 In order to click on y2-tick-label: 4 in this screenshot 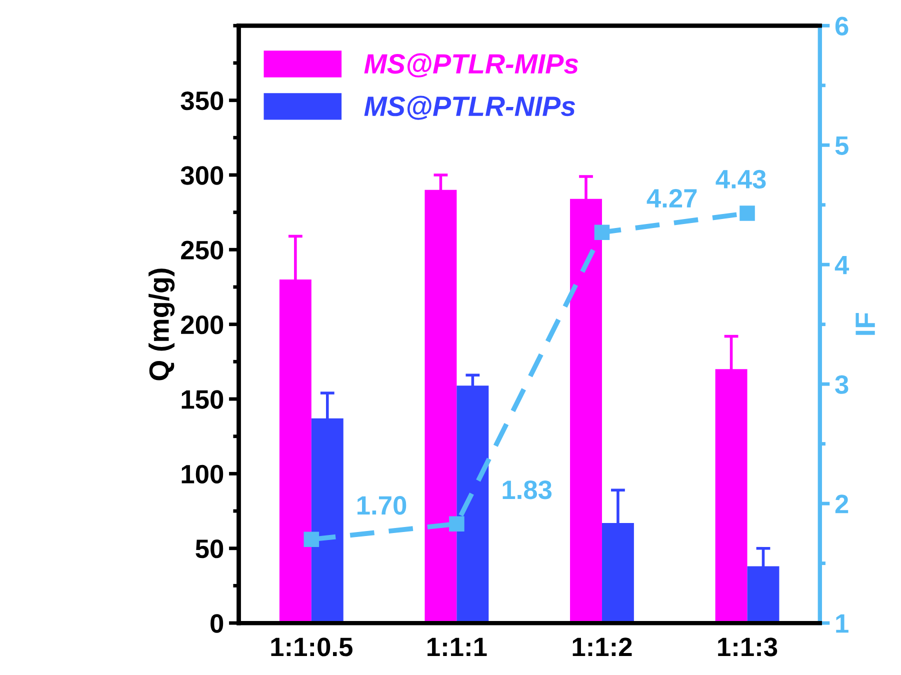, I will do `click(842, 265)`.